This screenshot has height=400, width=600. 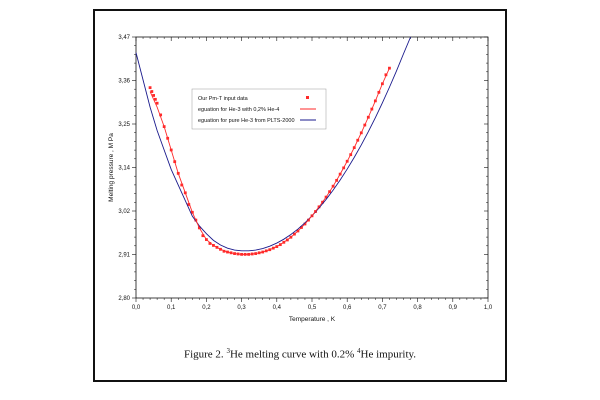 I want to click on caption-sup-4: 4, so click(x=359, y=351).